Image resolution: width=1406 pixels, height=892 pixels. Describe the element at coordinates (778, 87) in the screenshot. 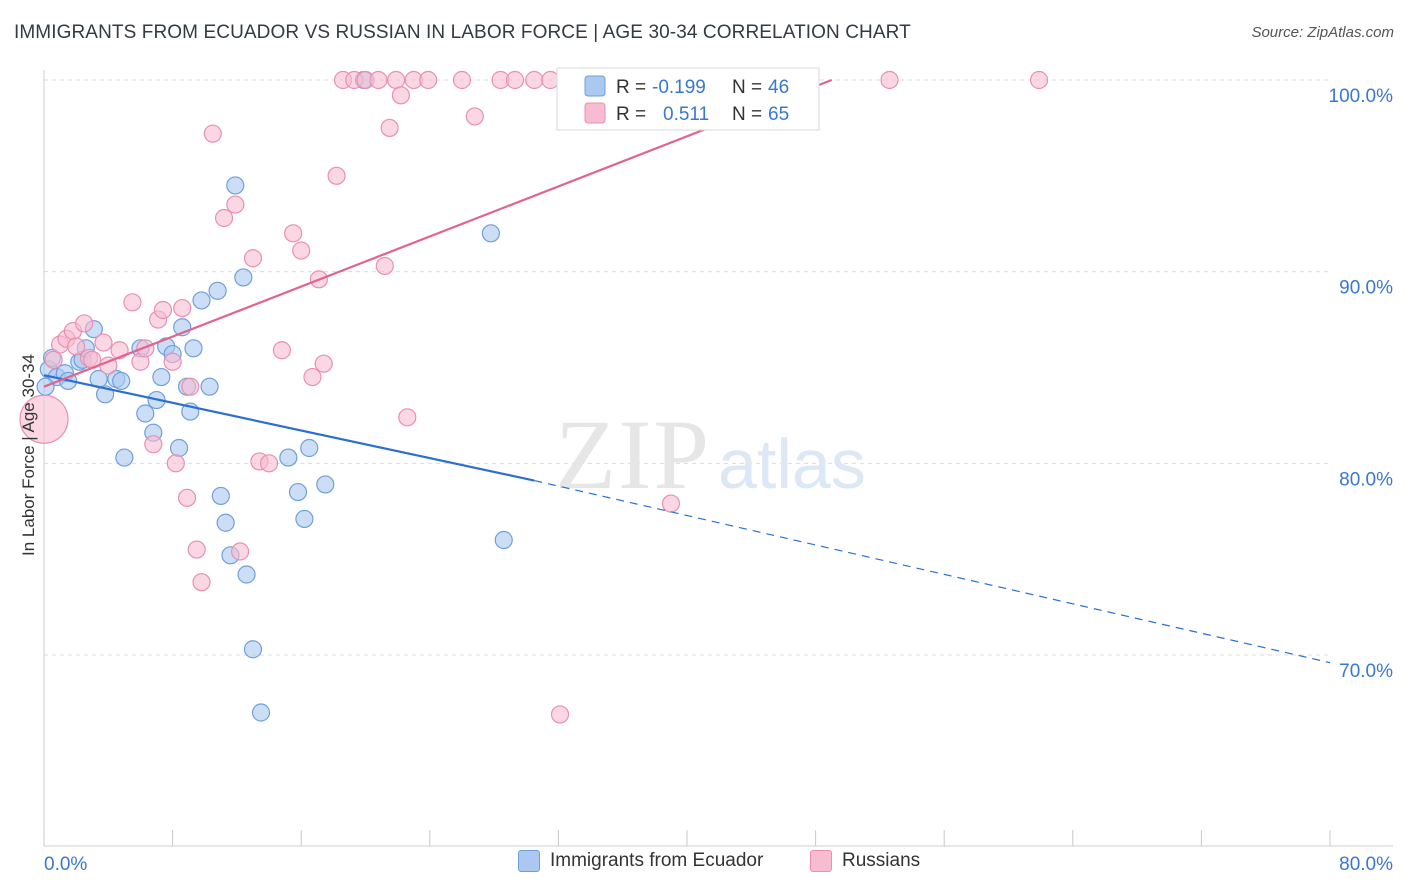

I see `legend-n-value: 46` at that location.